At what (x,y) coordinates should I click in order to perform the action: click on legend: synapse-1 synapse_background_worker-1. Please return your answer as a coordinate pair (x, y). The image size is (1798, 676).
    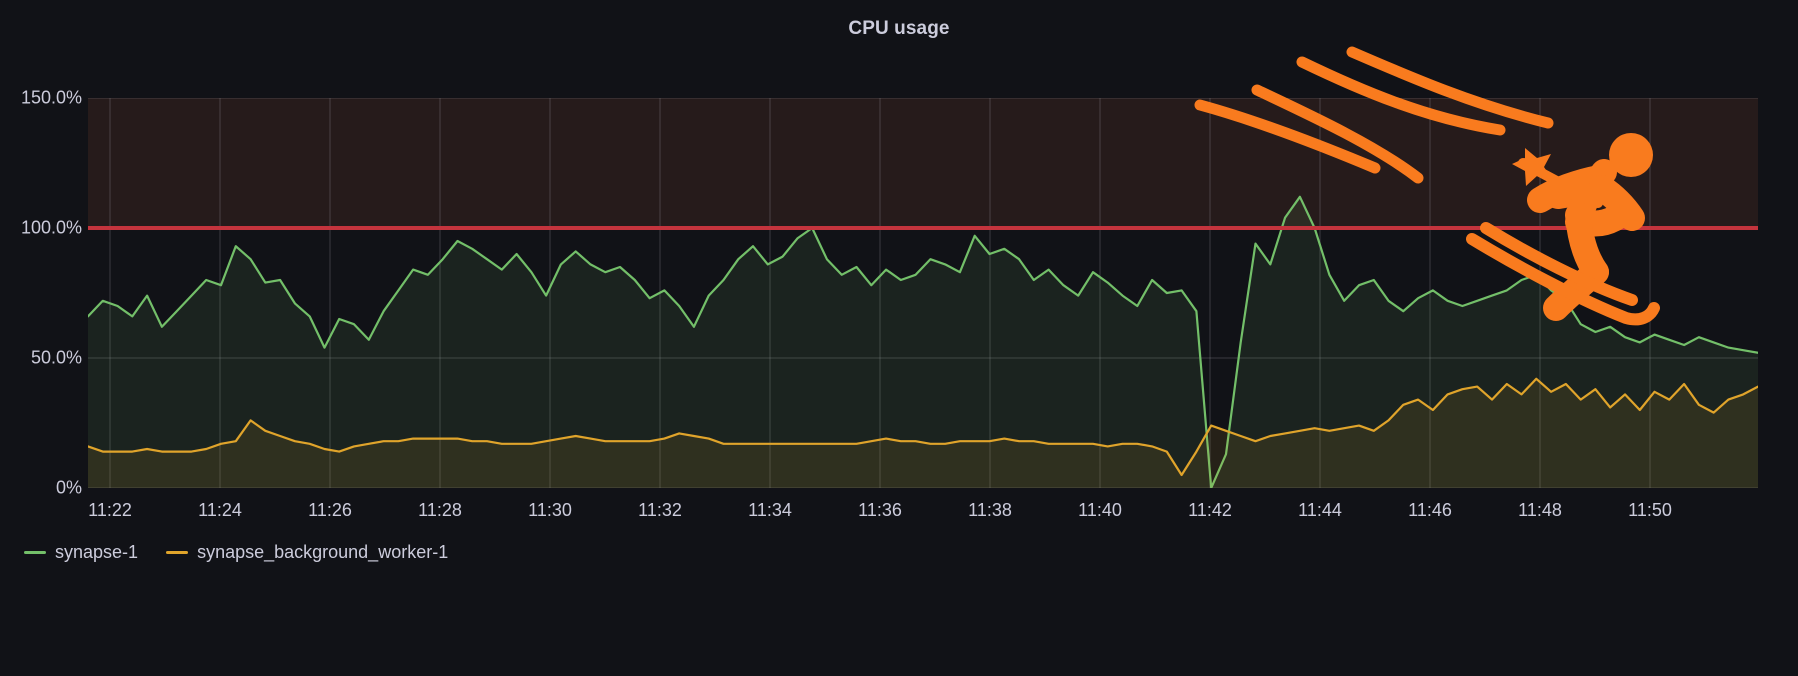
    Looking at the image, I should click on (236, 552).